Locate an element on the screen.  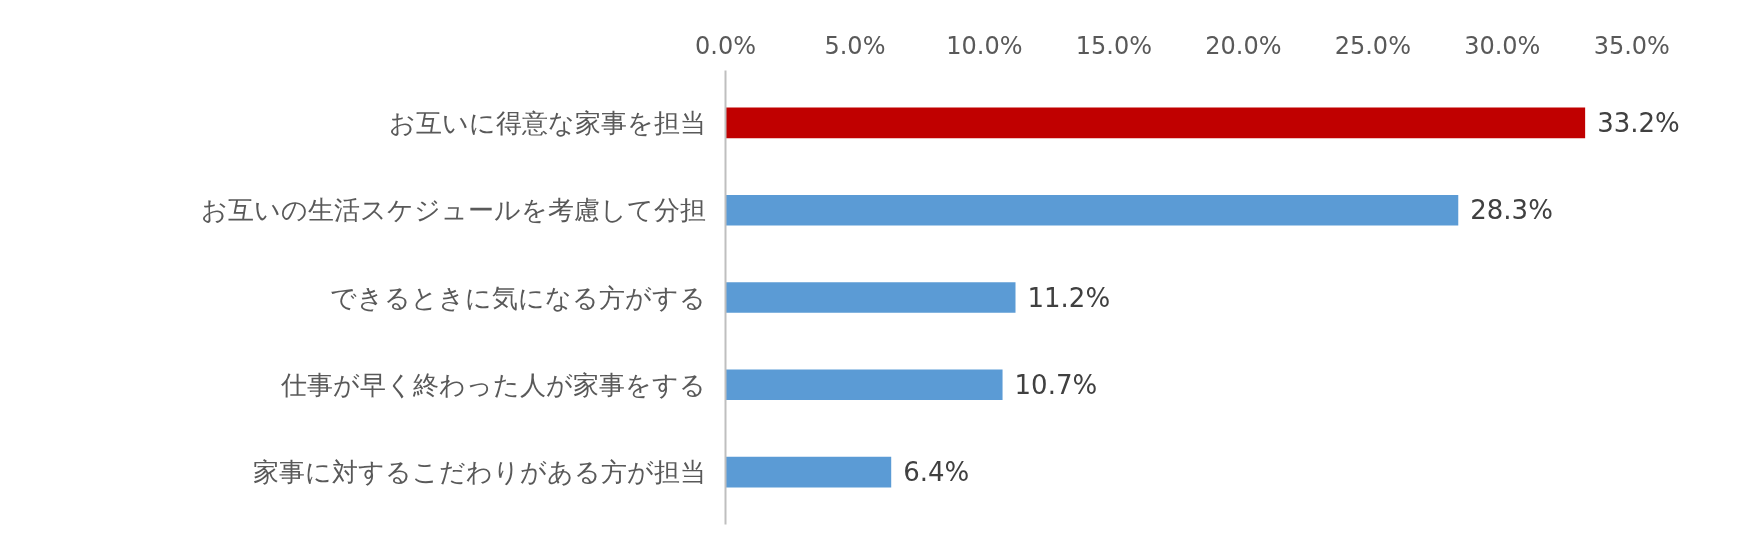
x-tick-label: 0.0% is located at coordinates (725, 45).